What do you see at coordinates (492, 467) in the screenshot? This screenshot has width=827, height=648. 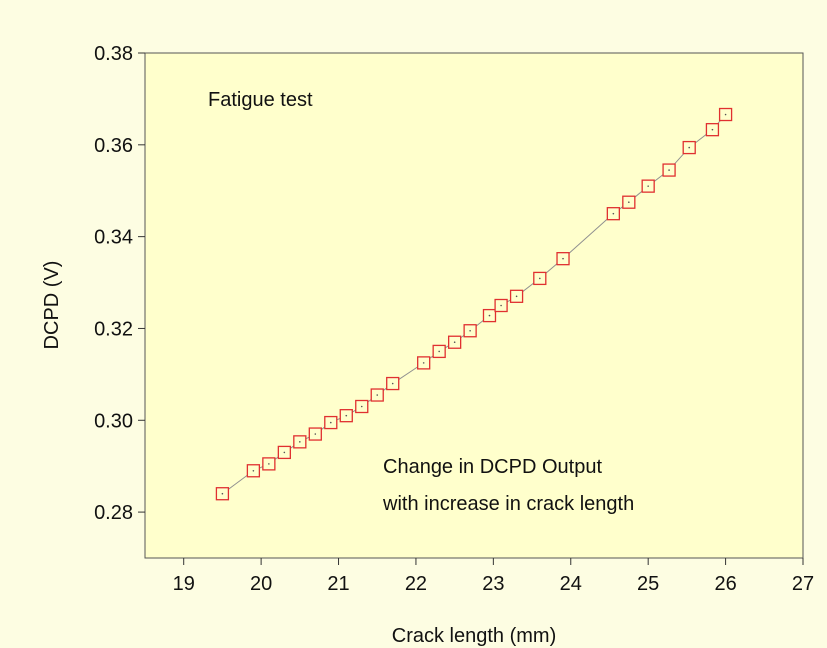 I see `annotation: Change in DCPD Output` at bounding box center [492, 467].